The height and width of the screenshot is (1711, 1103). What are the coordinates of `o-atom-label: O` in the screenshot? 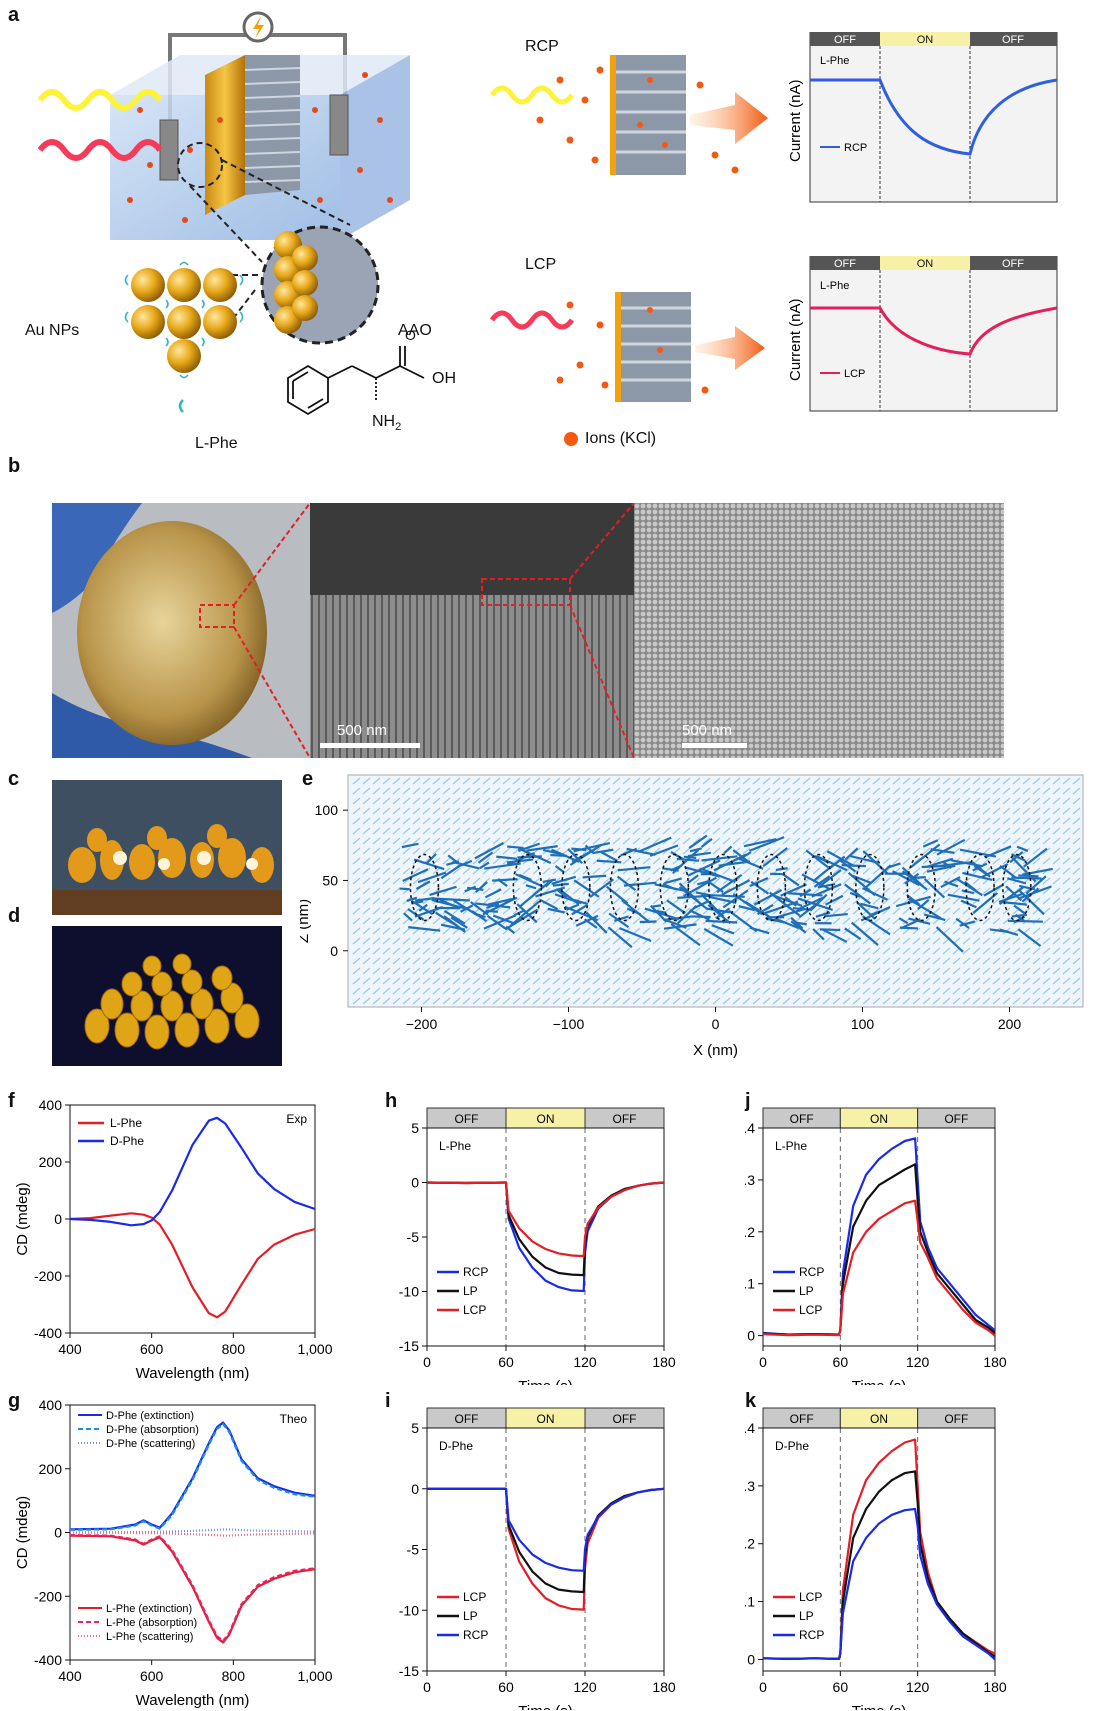 It's located at (410, 335).